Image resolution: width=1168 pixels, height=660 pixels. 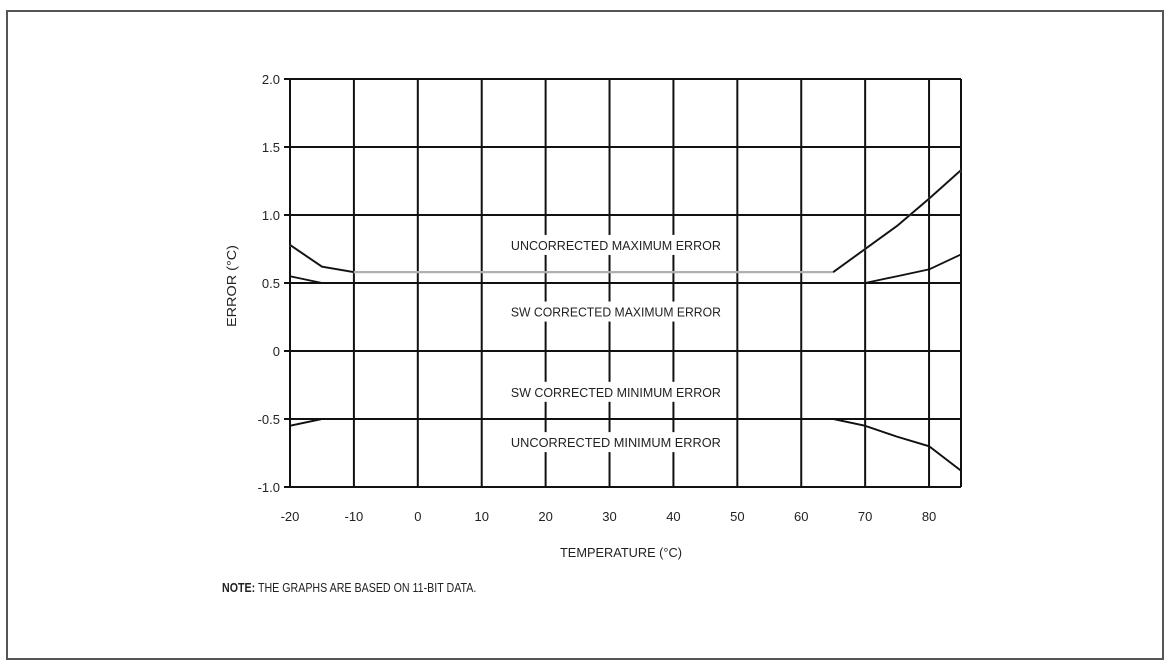 I want to click on series-annotation: SW CORRECTED MINIMUM ERROR, so click(x=616, y=392).